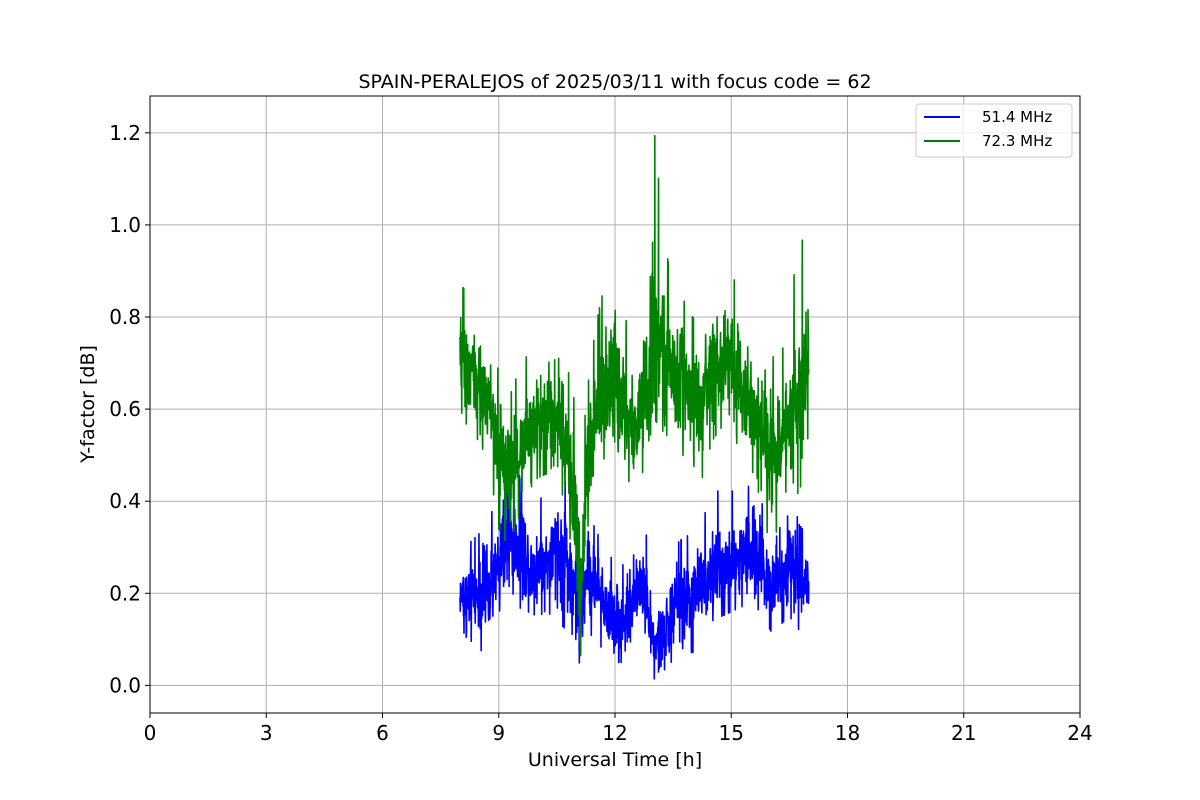 This screenshot has width=1200, height=800. I want to click on x-axis-label: Universal Time [h], so click(615, 760).